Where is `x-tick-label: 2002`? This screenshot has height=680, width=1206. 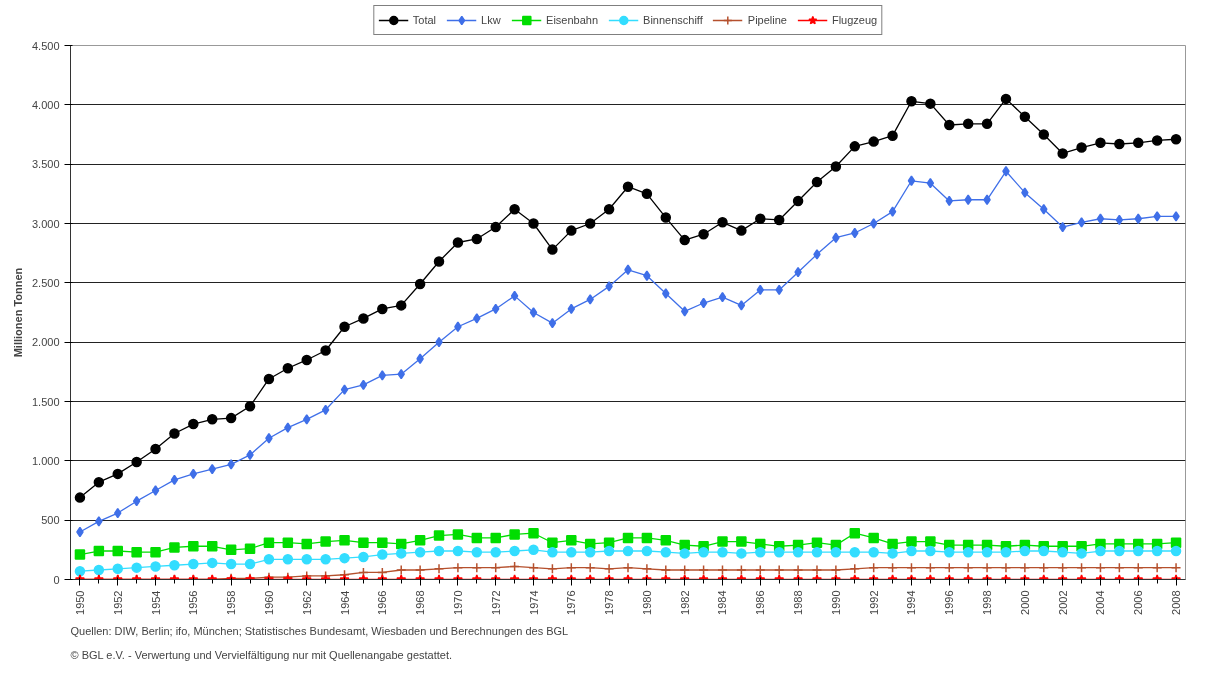
x-tick-label: 2002 is located at coordinates (1062, 602).